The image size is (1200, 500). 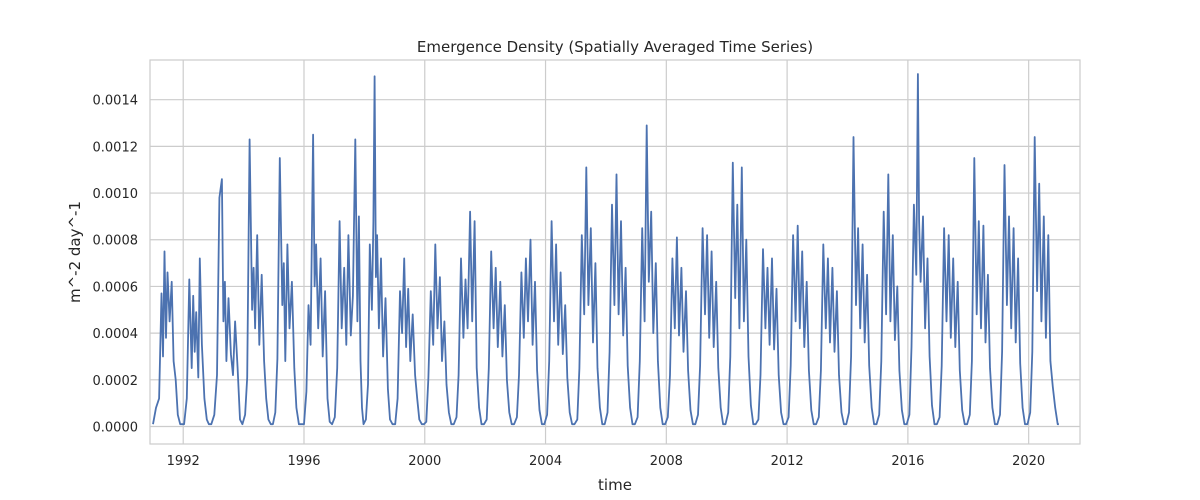 I want to click on x-axis-label: time, so click(x=615, y=485).